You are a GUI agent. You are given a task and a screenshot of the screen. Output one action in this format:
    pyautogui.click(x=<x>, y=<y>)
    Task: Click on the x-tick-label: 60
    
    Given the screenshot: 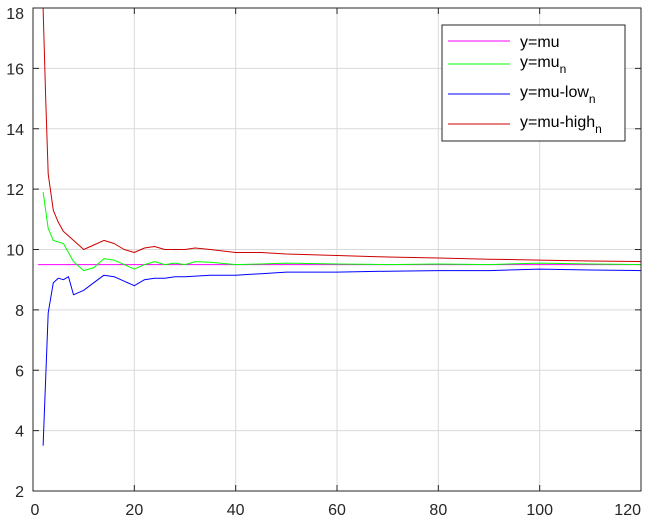 What is the action you would take?
    pyautogui.click(x=337, y=510)
    